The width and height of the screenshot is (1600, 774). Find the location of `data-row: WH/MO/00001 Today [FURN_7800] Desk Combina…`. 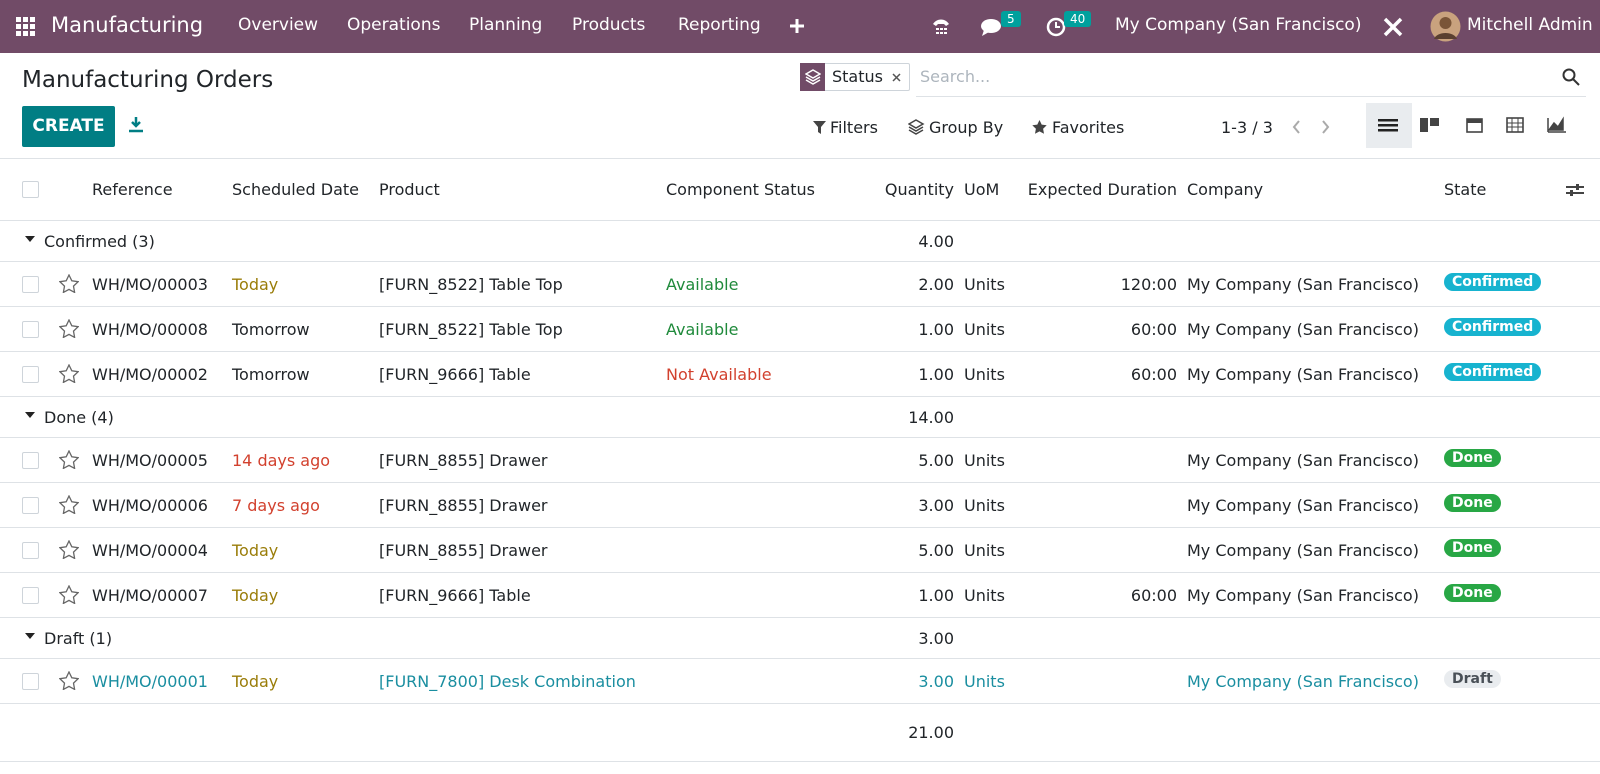

data-row: WH/MO/00001 Today [FURN_7800] Desk Combina… is located at coordinates (800, 681).